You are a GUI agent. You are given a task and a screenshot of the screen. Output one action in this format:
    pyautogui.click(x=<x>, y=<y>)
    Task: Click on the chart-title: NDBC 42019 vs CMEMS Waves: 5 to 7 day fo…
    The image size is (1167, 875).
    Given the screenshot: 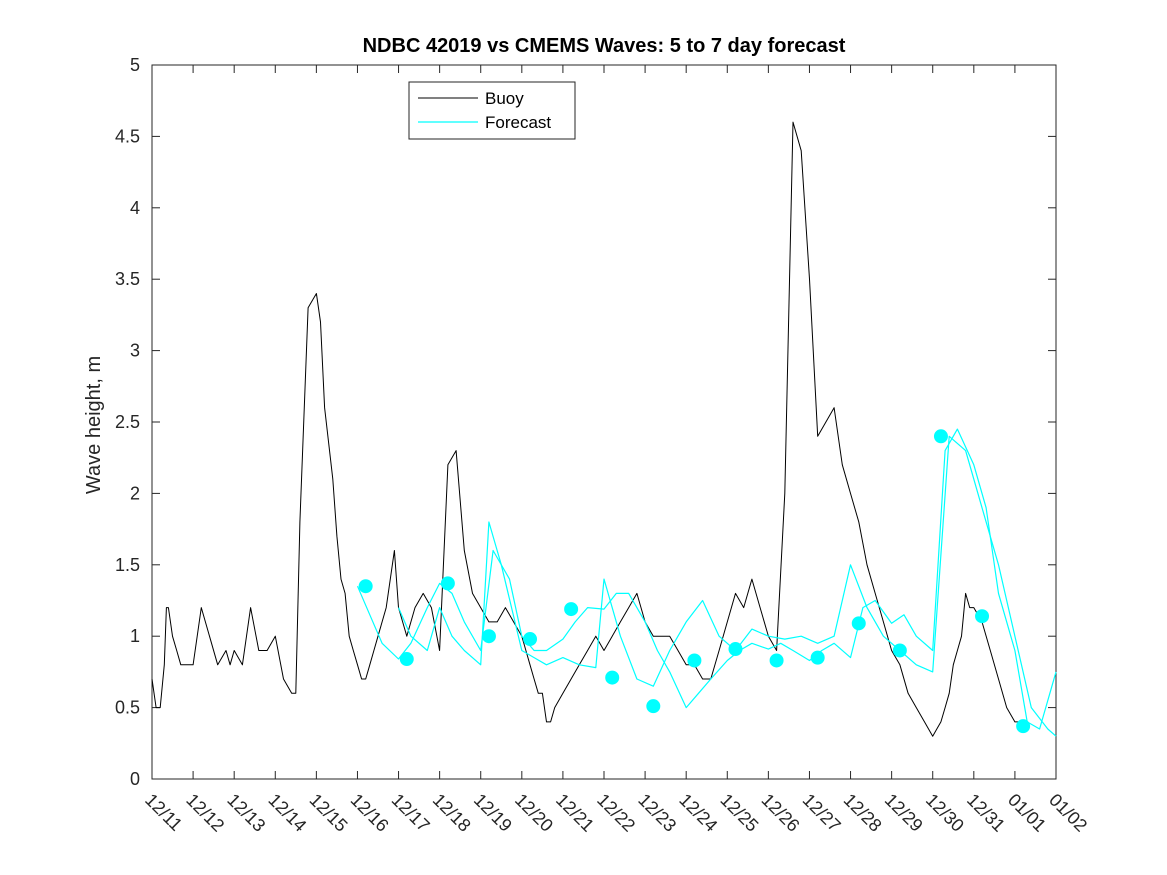 What is the action you would take?
    pyautogui.click(x=604, y=46)
    